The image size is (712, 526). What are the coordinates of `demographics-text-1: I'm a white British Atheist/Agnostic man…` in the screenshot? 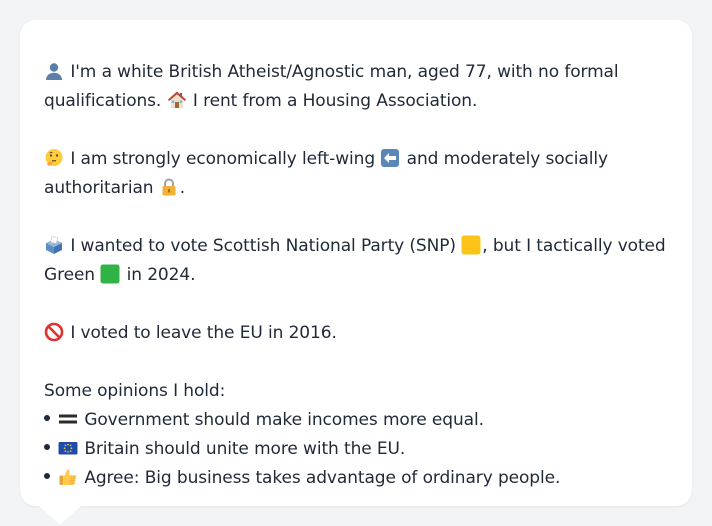 It's located at (344, 72).